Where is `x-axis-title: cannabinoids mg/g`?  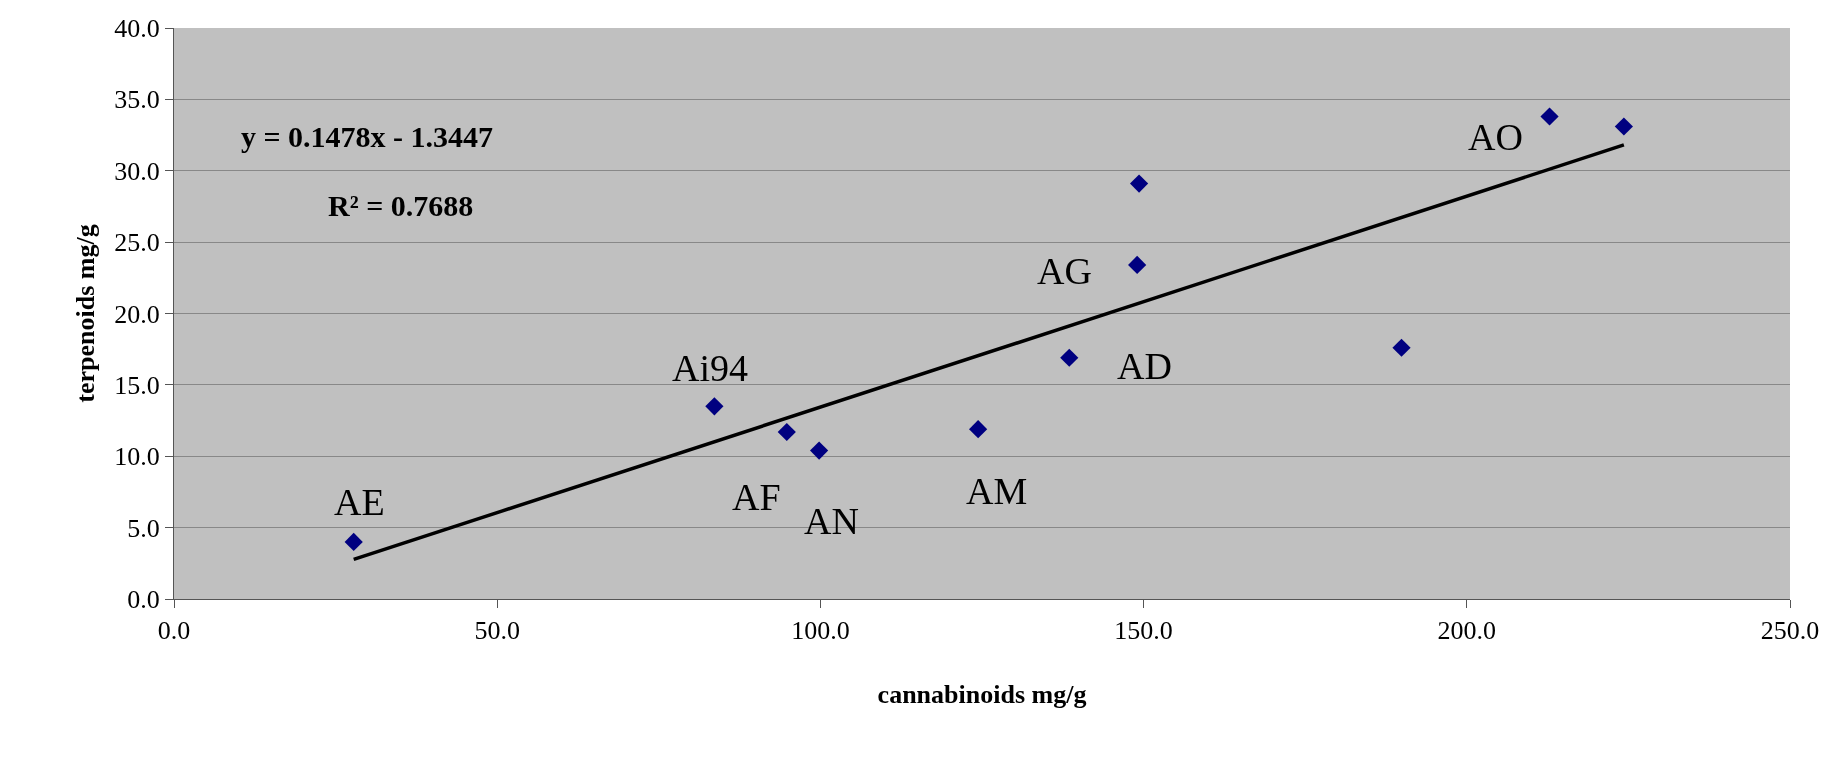 x-axis-title: cannabinoids mg/g is located at coordinates (982, 694).